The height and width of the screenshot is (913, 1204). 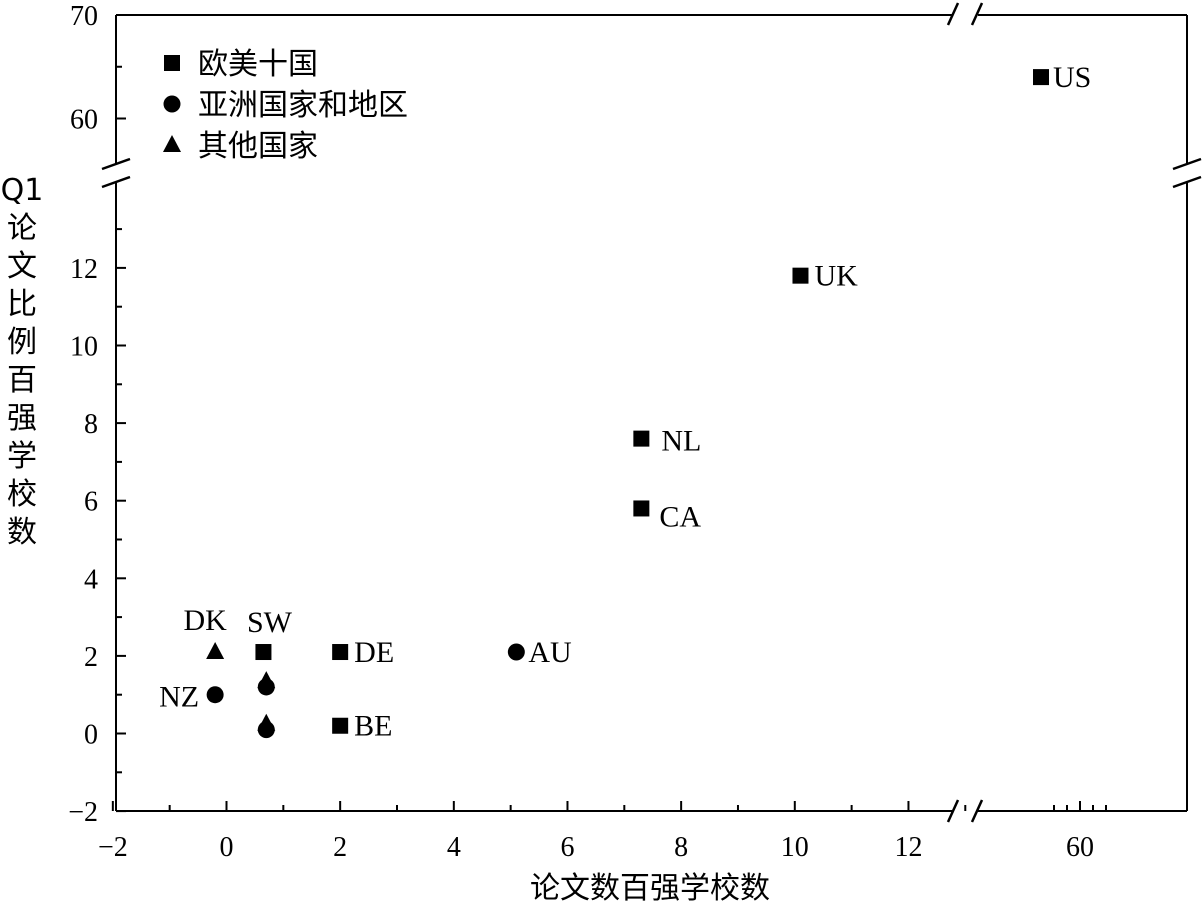 I want to click on y-tick-label: 6, so click(x=91, y=502).